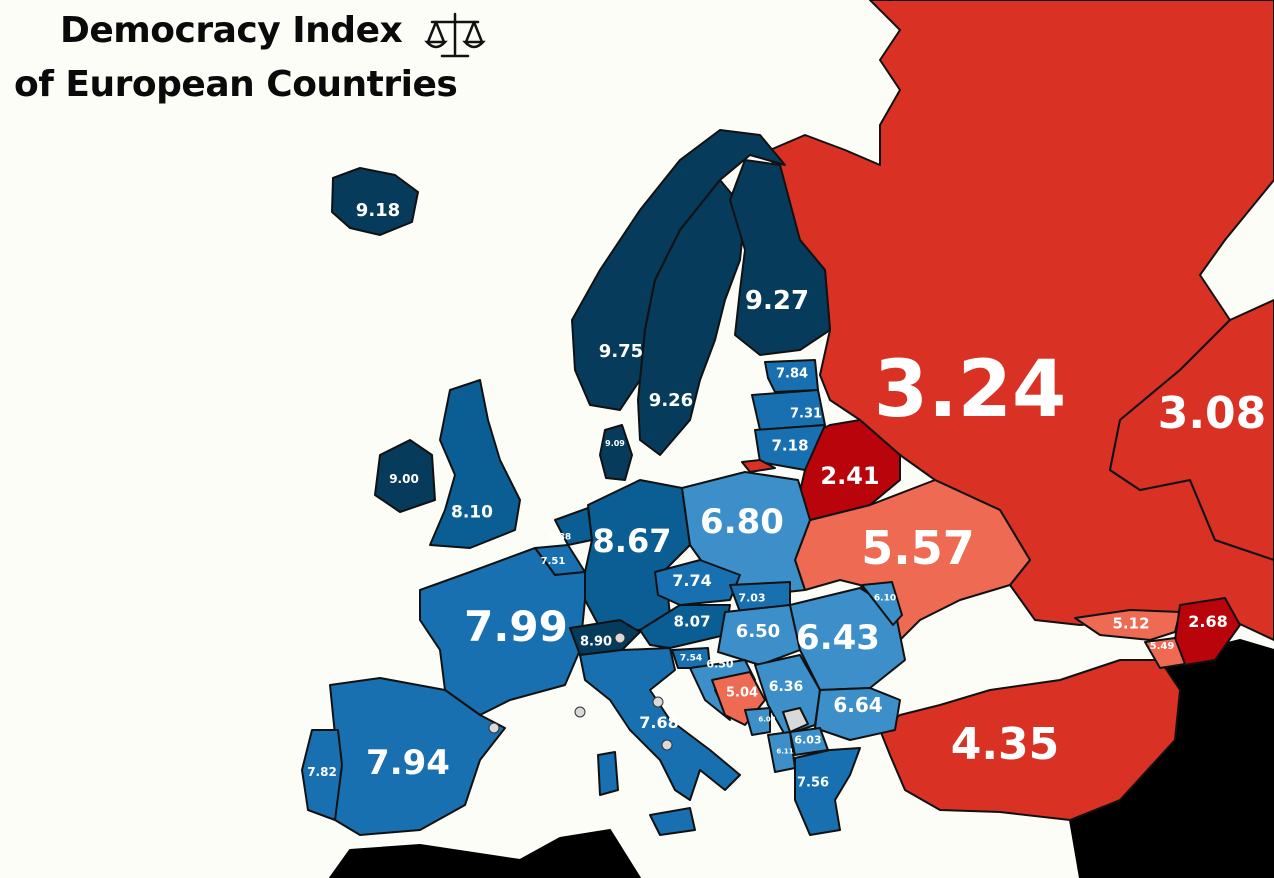 The image size is (1274, 878). What do you see at coordinates (485, 853) in the screenshot?
I see `region-outside-south` at bounding box center [485, 853].